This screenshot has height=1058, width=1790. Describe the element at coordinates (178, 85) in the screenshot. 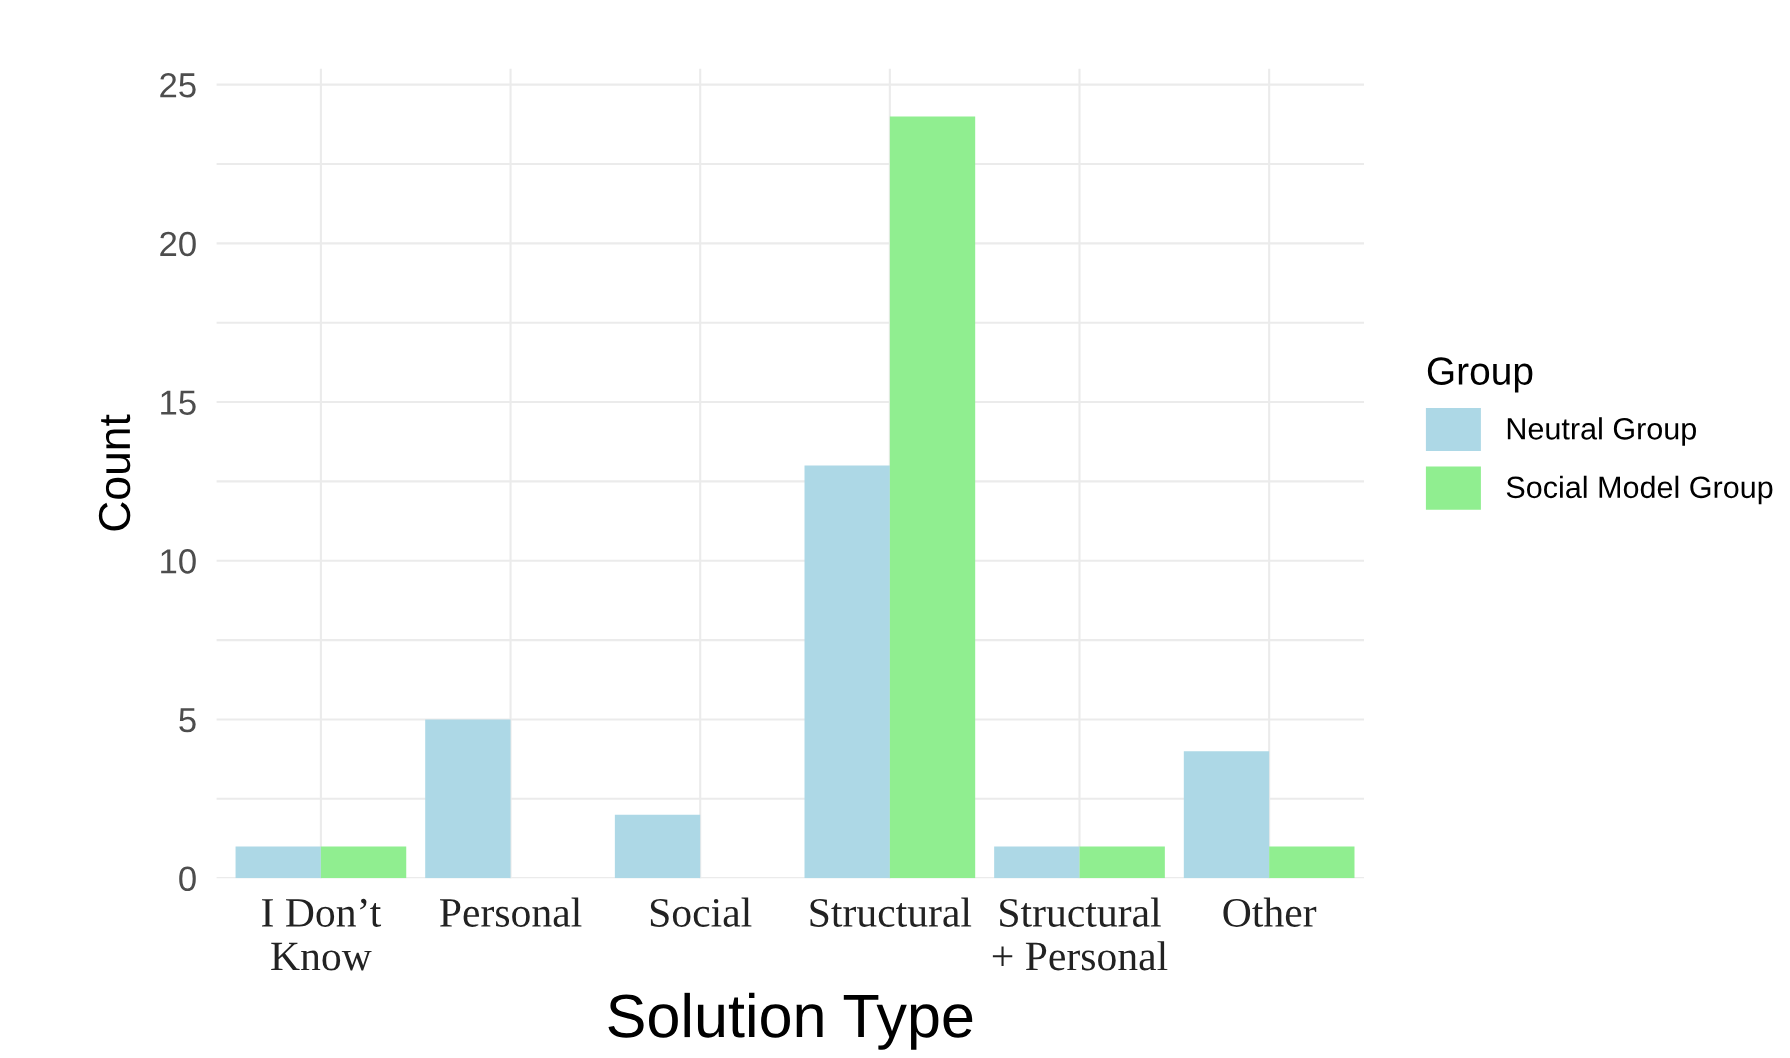

I see `y-tick-label: 25` at that location.